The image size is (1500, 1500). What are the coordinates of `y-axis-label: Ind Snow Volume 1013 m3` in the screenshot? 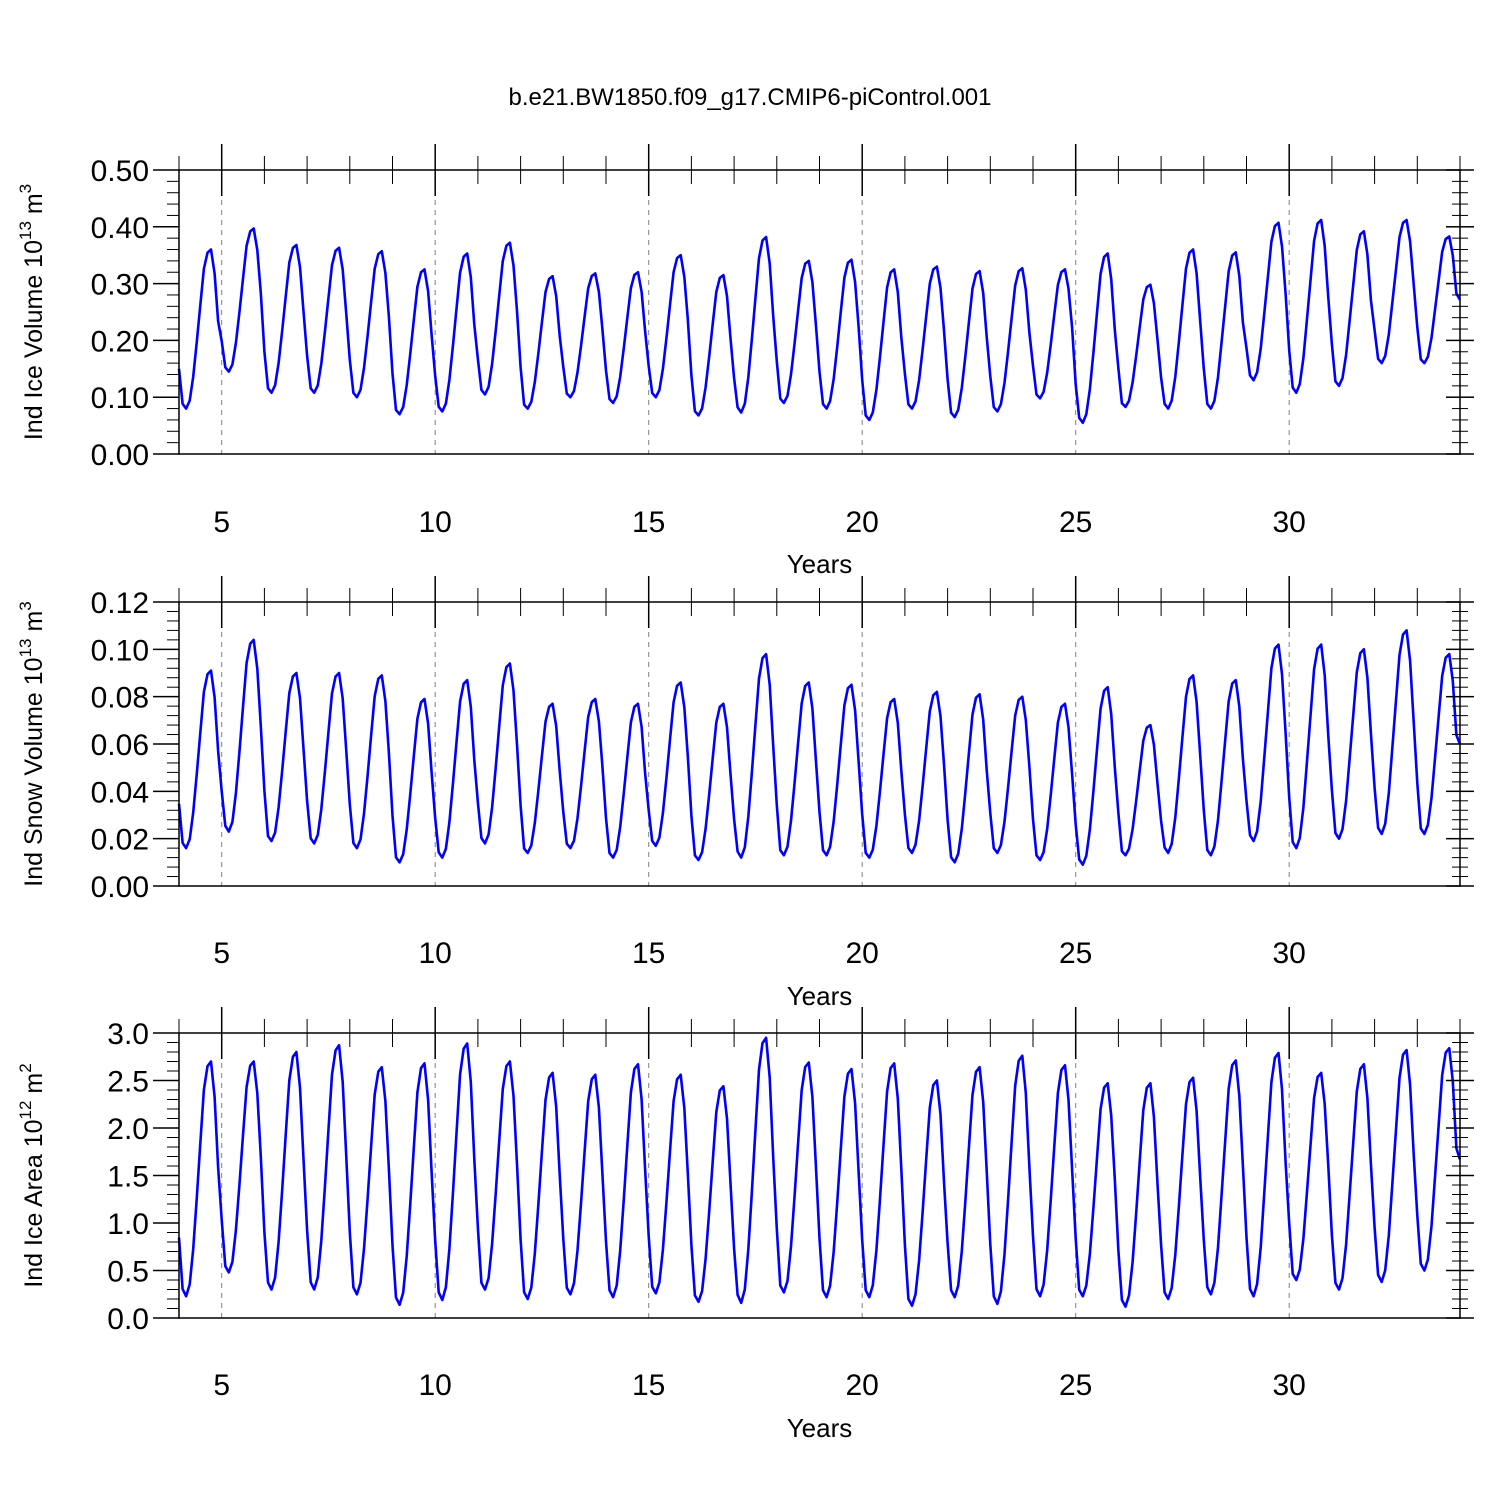 It's located at (32, 744).